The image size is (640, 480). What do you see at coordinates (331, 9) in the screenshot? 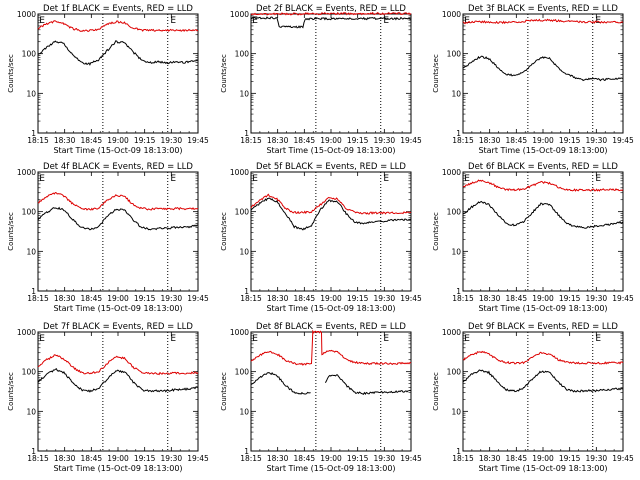
I see `panel-title: Det 2f BLACK = Events, RED = LLD` at bounding box center [331, 9].